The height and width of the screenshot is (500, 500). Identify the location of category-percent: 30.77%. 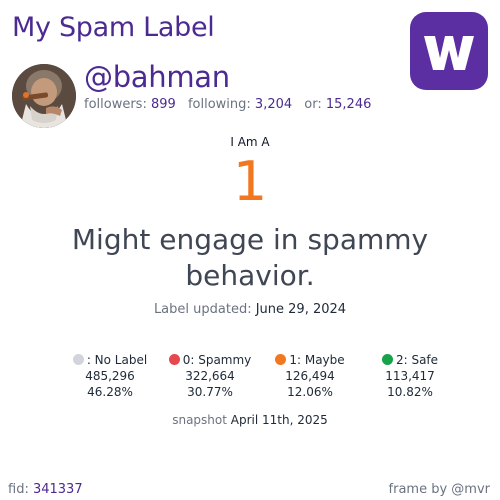
(210, 392).